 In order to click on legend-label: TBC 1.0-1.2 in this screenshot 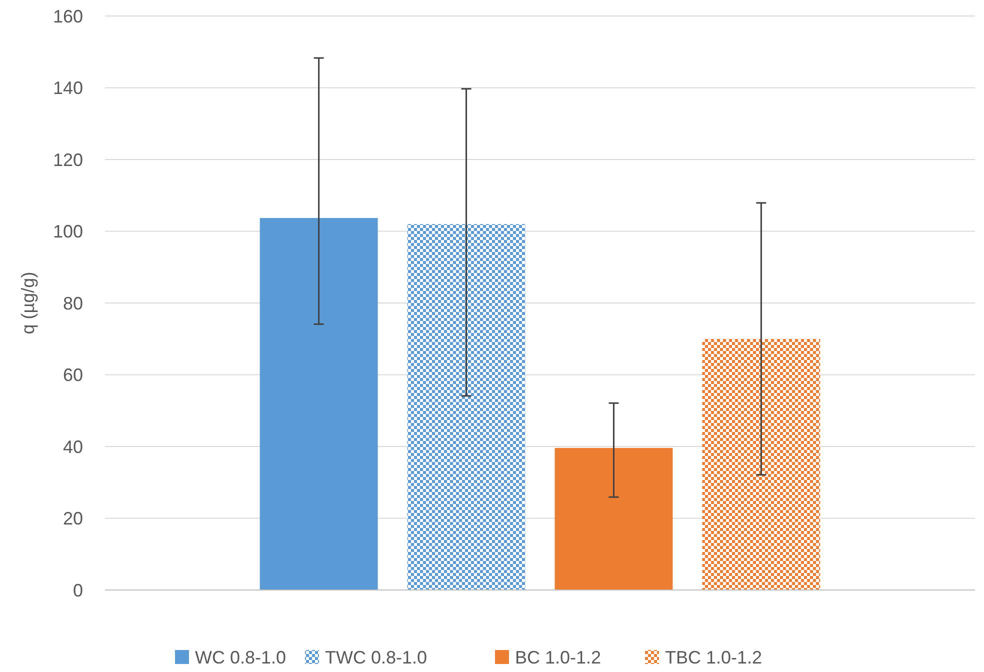, I will do `click(713, 657)`.